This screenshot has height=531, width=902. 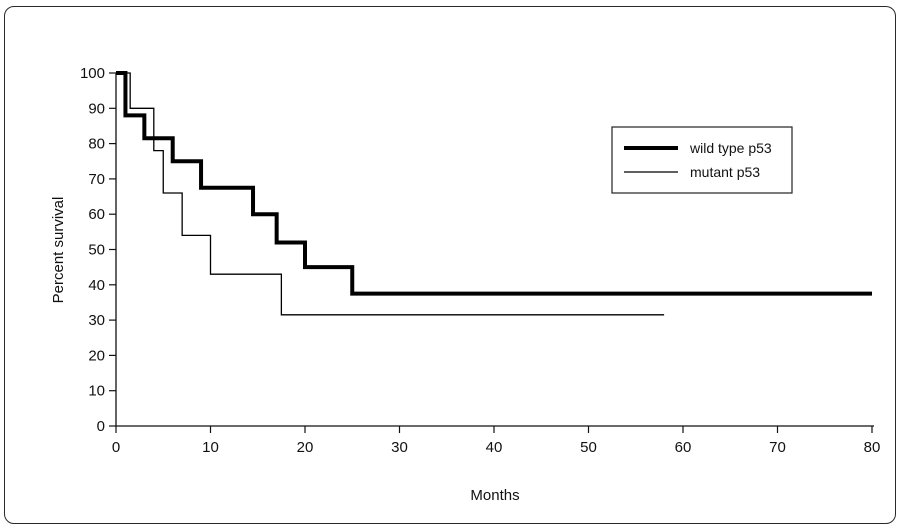 I want to click on x-tick-label: 50, so click(x=588, y=447).